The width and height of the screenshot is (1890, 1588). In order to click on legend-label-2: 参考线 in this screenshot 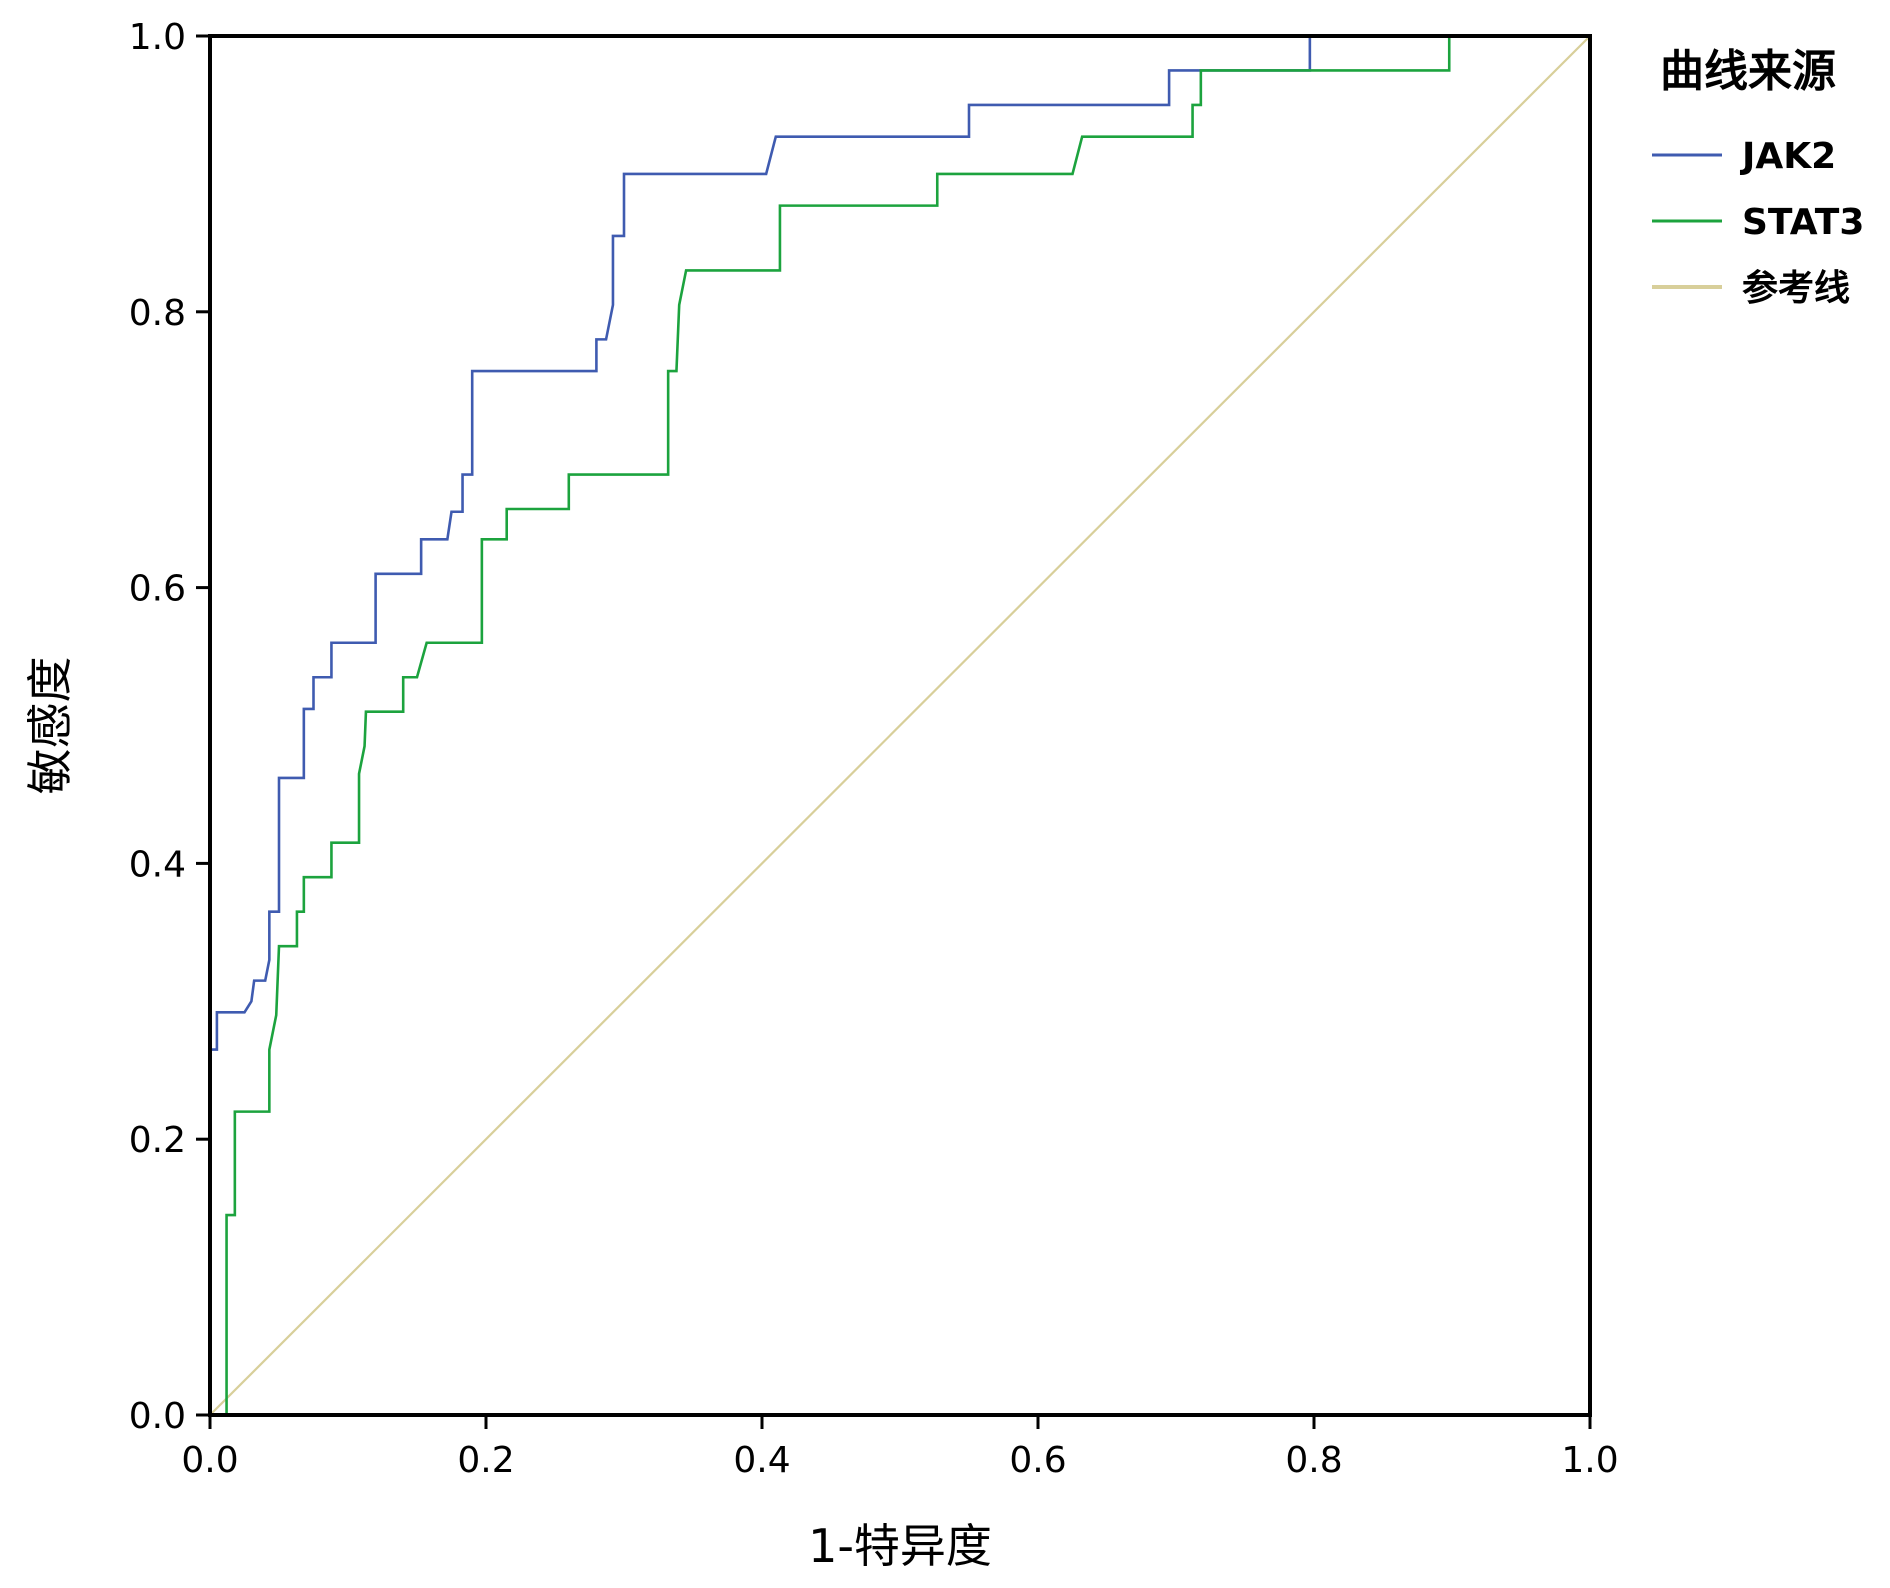, I will do `click(1796, 288)`.